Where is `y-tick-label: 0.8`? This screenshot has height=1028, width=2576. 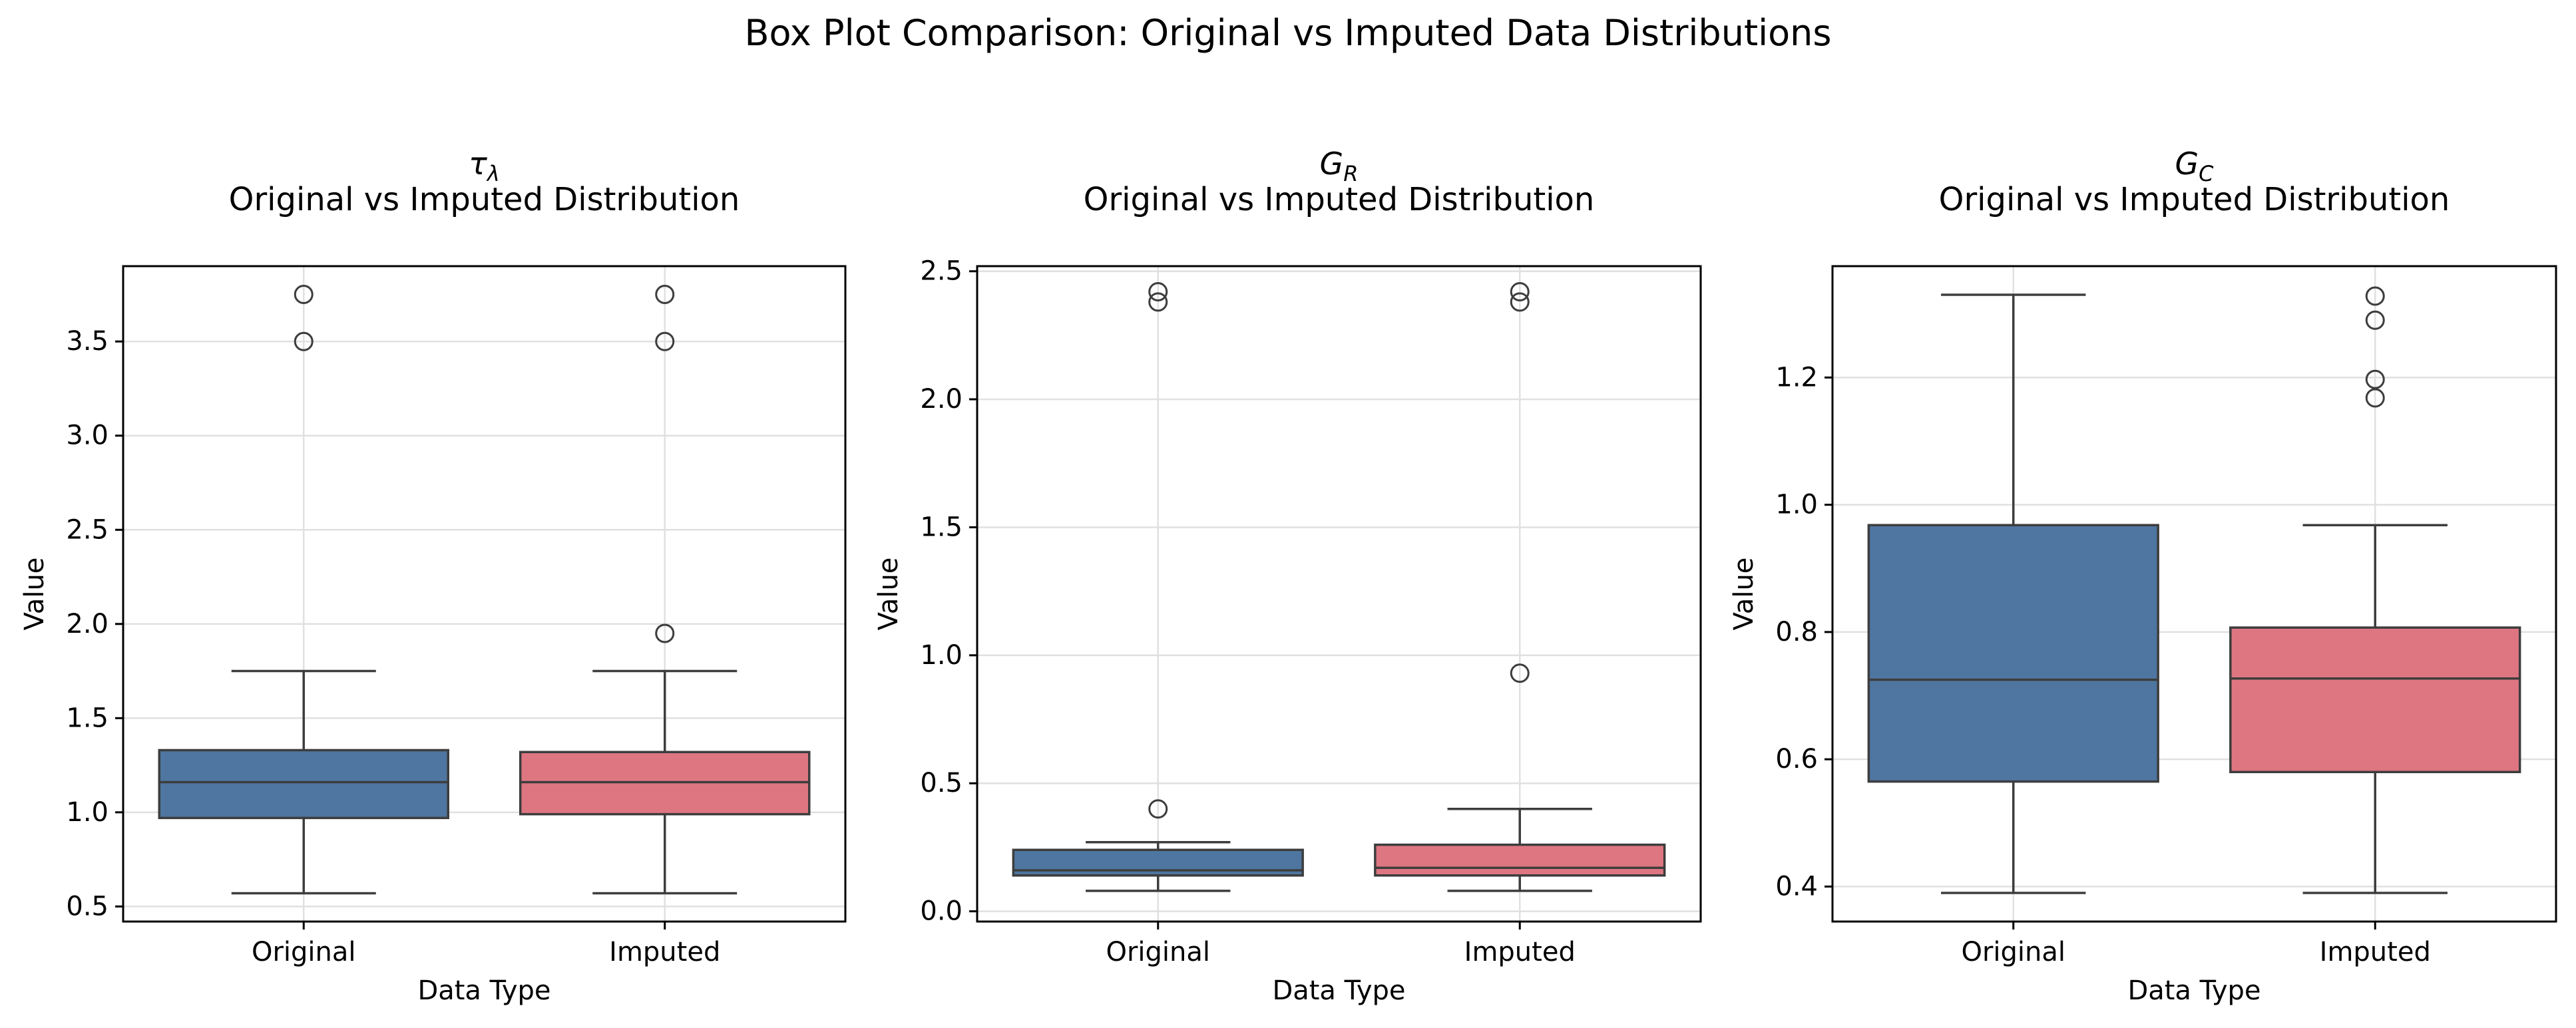
y-tick-label: 0.8 is located at coordinates (1796, 632).